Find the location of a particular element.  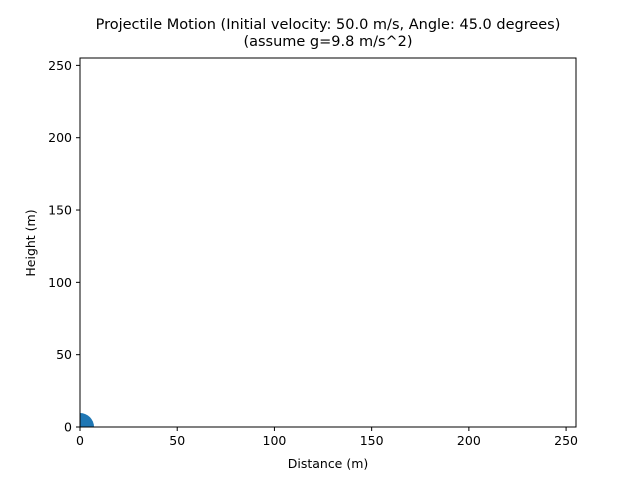

y-tick-label: 100 is located at coordinates (60, 282).